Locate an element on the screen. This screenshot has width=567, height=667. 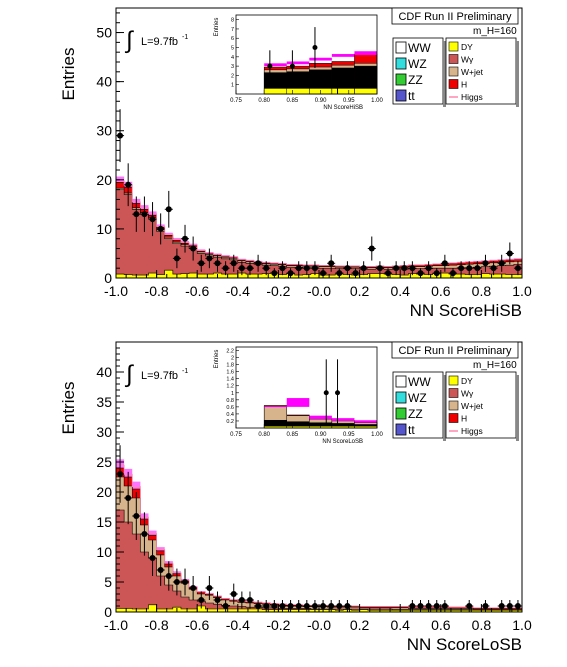
inset-y-tick-label: 3 is located at coordinates (232, 67).